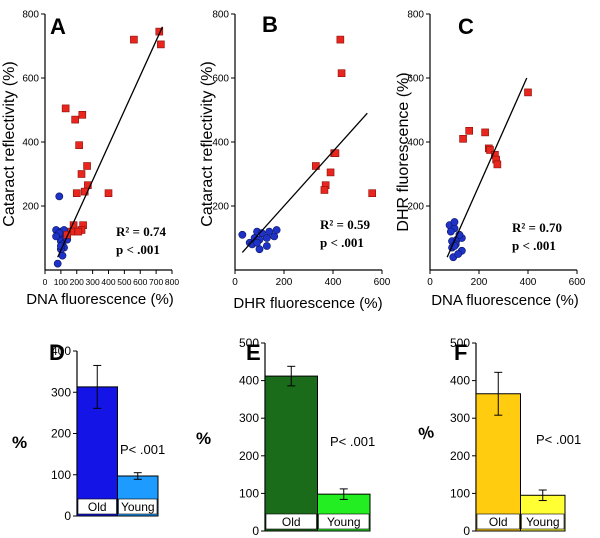  Describe the element at coordinates (110, 142) in the screenshot. I see `panel-a-regression-line` at that location.